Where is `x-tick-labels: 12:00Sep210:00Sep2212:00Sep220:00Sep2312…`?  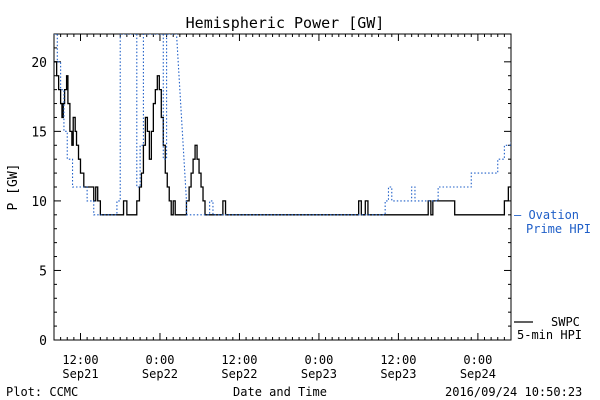
x-tick-labels: 12:00Sep210:00Sep2212:00Sep220:00Sep2312… is located at coordinates (279, 367).